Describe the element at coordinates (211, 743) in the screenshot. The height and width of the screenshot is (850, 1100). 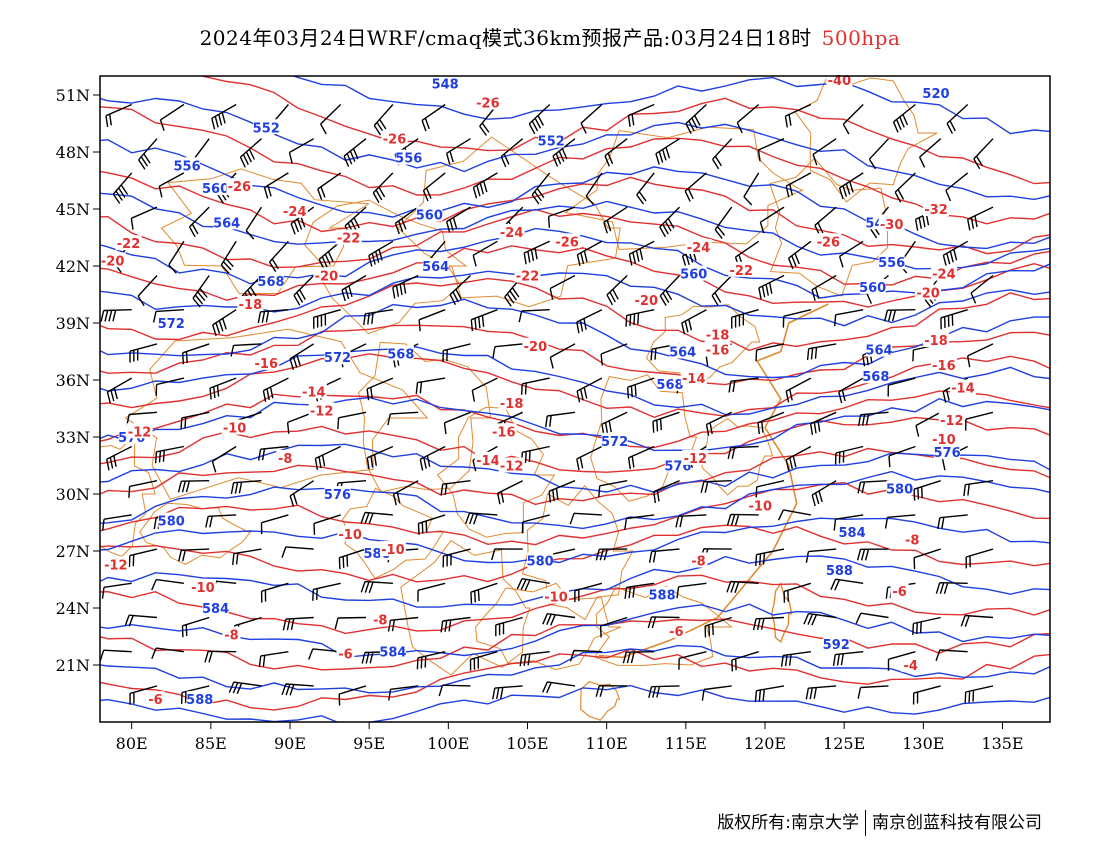
I see `lon-tick-label: 85E` at that location.